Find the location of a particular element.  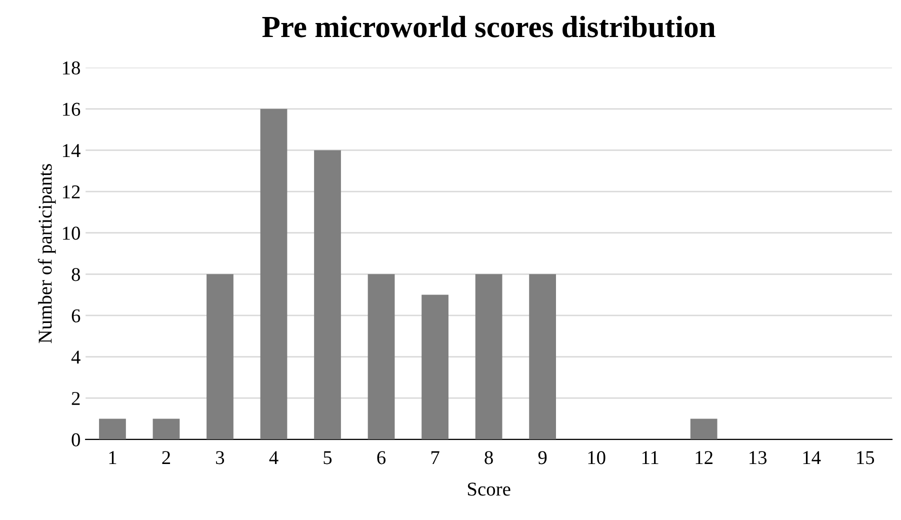

x-tick-label: 3 is located at coordinates (220, 457).